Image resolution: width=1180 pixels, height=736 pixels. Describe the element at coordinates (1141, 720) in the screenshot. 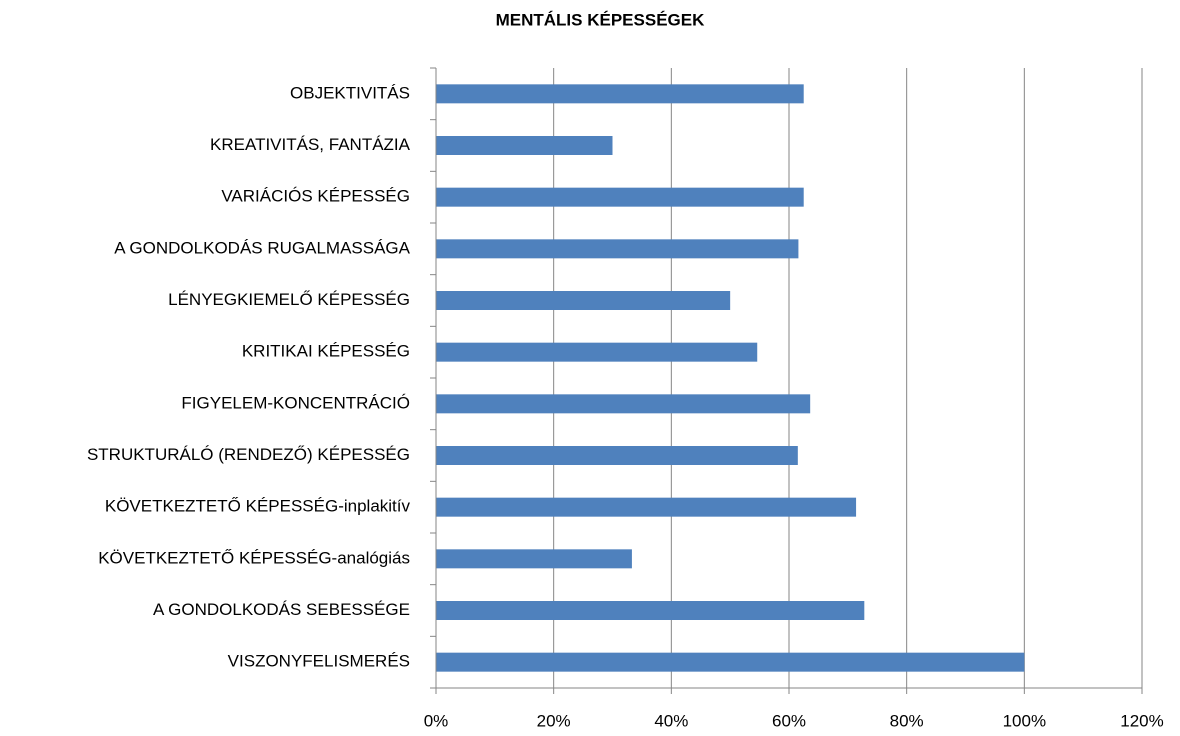

I see `x-tick-label: 120%` at that location.